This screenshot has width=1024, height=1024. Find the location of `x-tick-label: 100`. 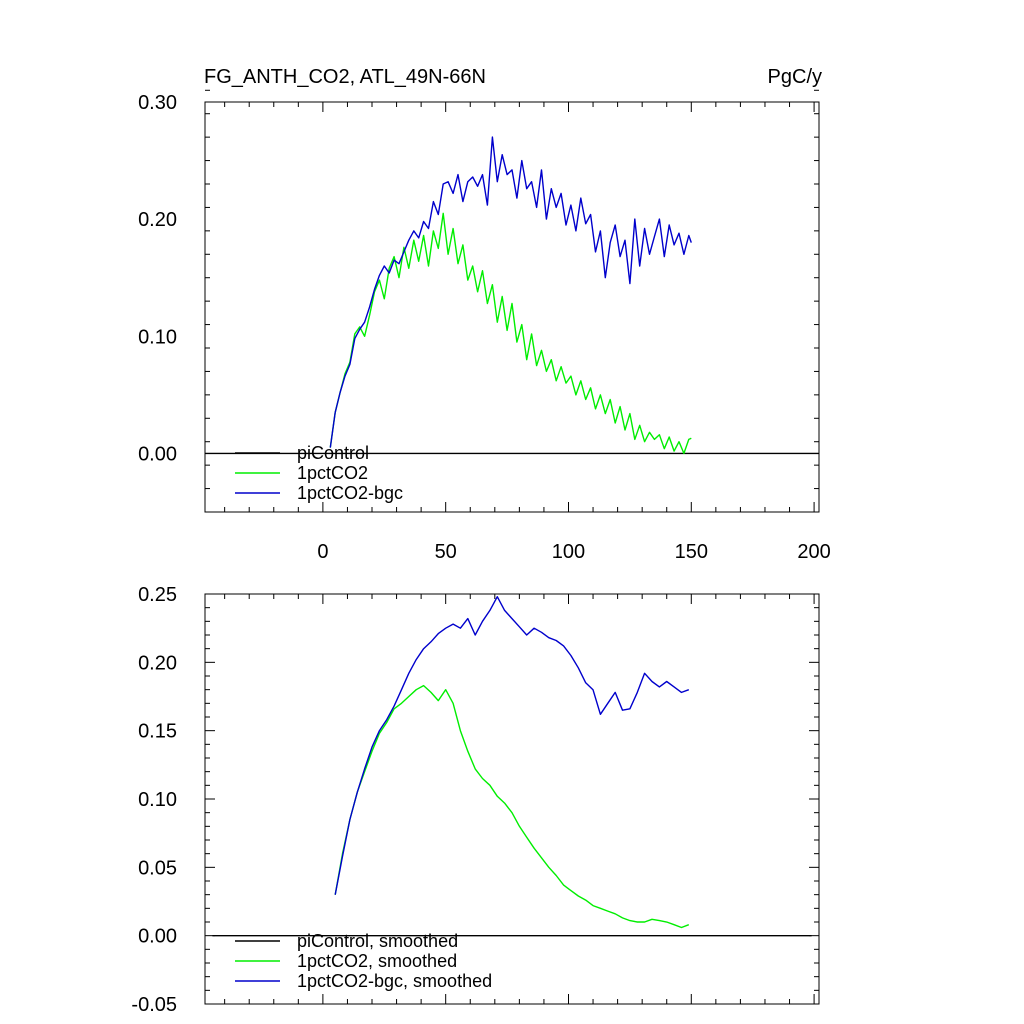

x-tick-label: 100 is located at coordinates (568, 552).